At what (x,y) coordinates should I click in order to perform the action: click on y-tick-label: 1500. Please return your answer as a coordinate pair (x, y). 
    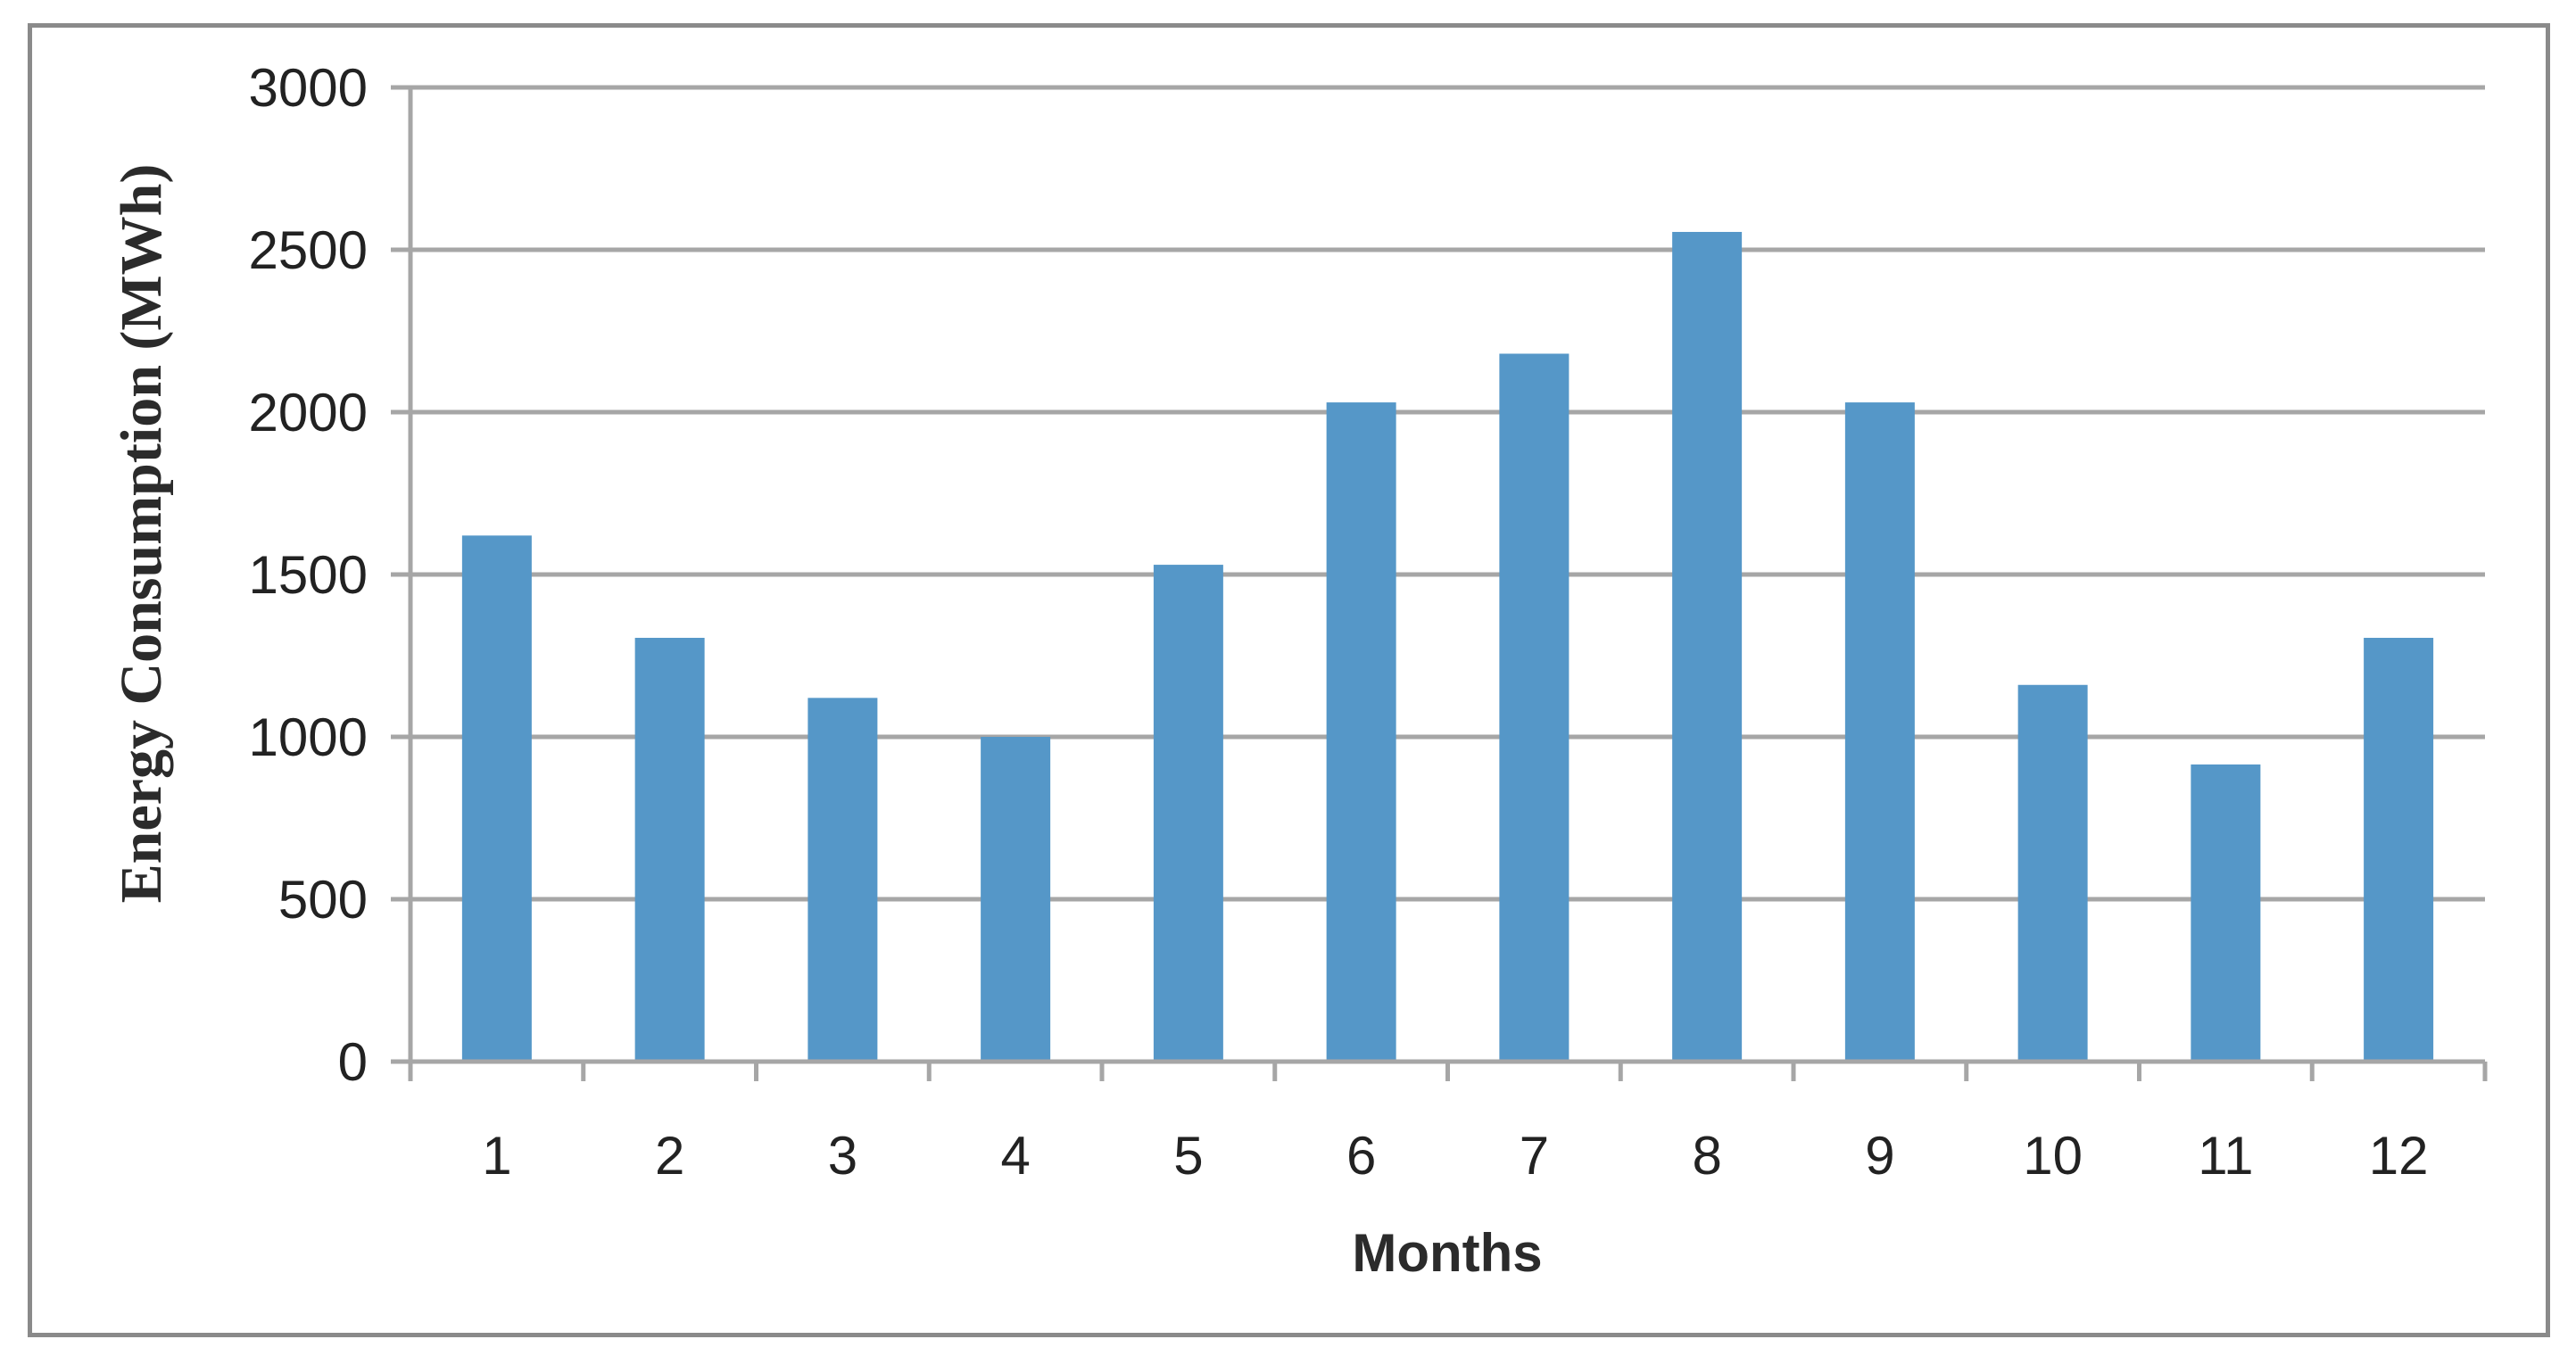
    Looking at the image, I should click on (308, 575).